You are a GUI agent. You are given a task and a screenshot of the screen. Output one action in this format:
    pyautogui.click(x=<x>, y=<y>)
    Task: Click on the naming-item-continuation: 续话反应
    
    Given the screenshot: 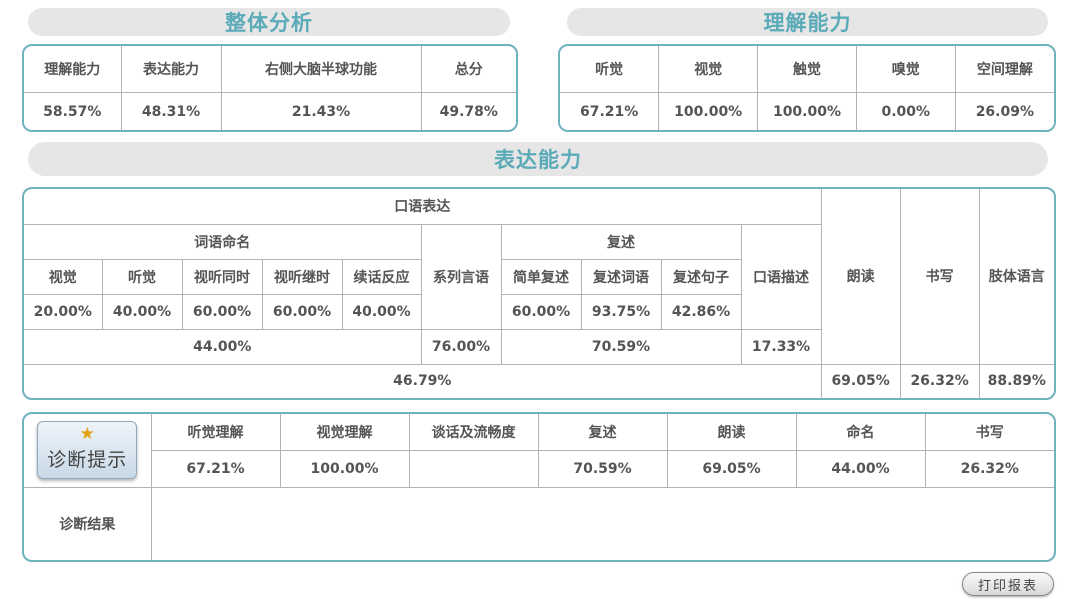 What is the action you would take?
    pyautogui.click(x=381, y=276)
    